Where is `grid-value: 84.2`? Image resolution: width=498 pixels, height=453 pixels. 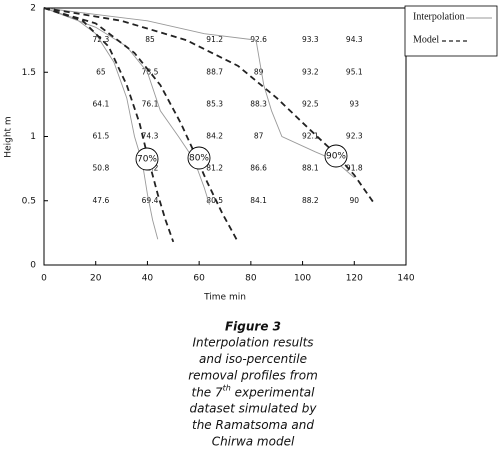 grid-value: 84.2 is located at coordinates (214, 136).